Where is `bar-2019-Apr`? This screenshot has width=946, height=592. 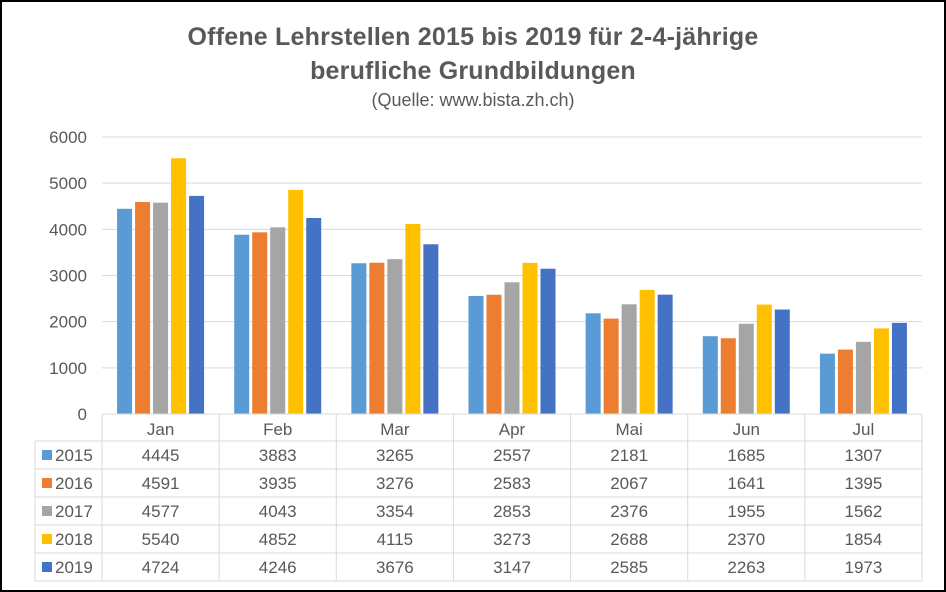 bar-2019-Apr is located at coordinates (548, 341).